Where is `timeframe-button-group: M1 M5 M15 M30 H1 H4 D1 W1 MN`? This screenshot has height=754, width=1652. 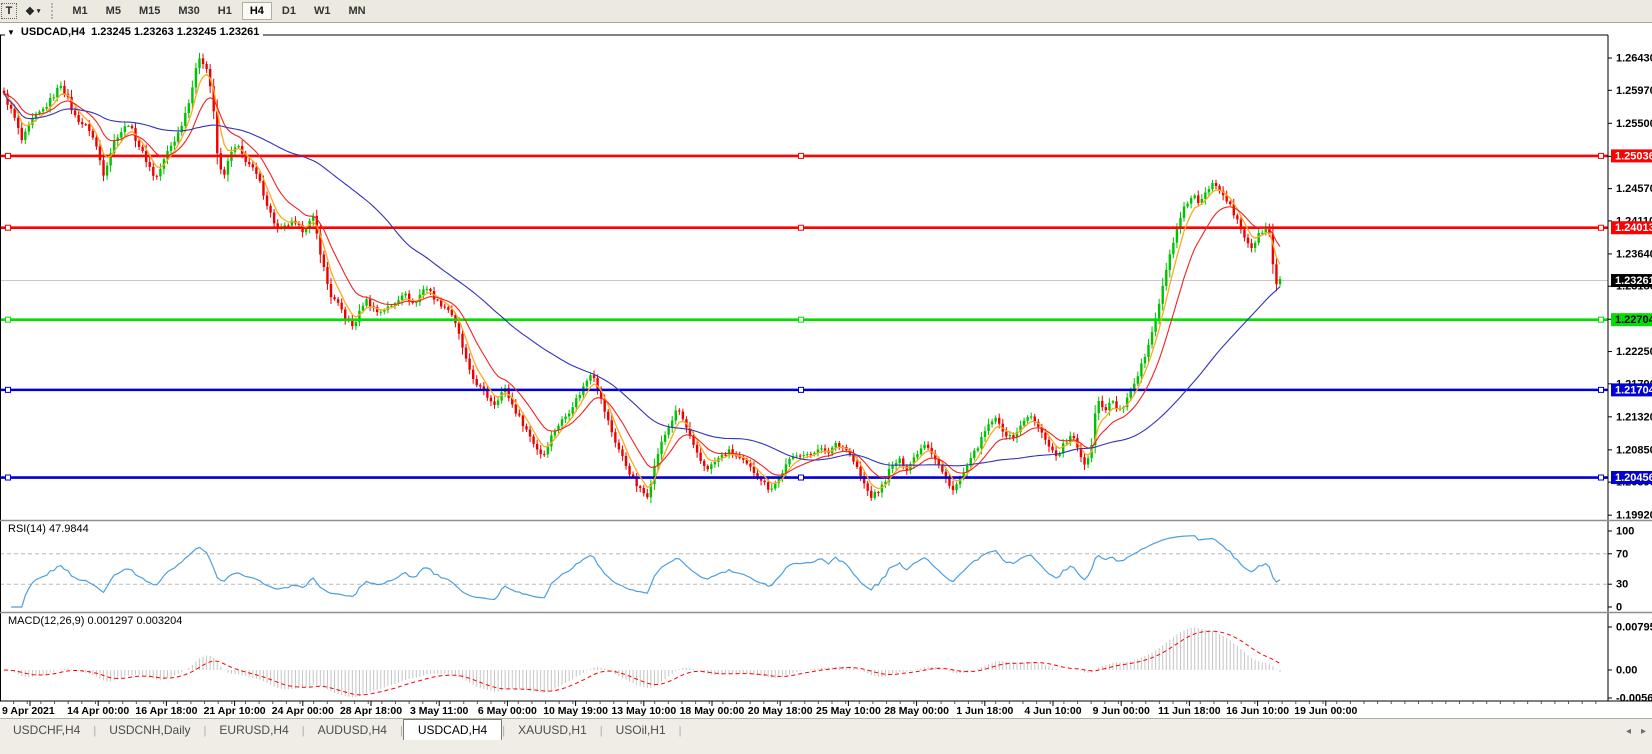 timeframe-button-group: M1 M5 M15 M30 H1 H4 D1 W1 MN is located at coordinates (218, 11).